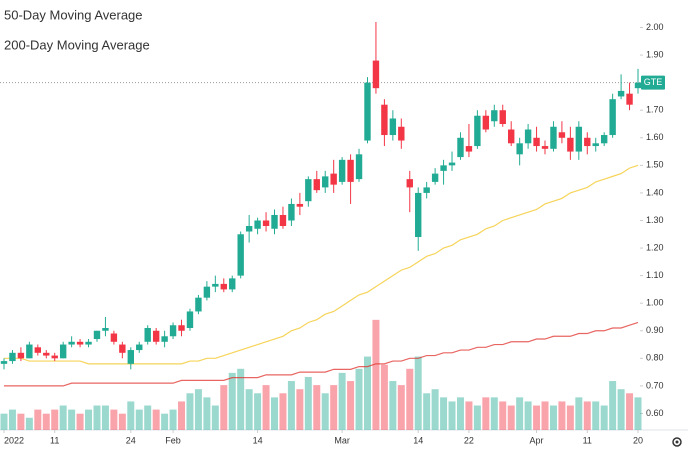  What do you see at coordinates (655, 303) in the screenshot?
I see `y-tick-label: 1.00` at bounding box center [655, 303].